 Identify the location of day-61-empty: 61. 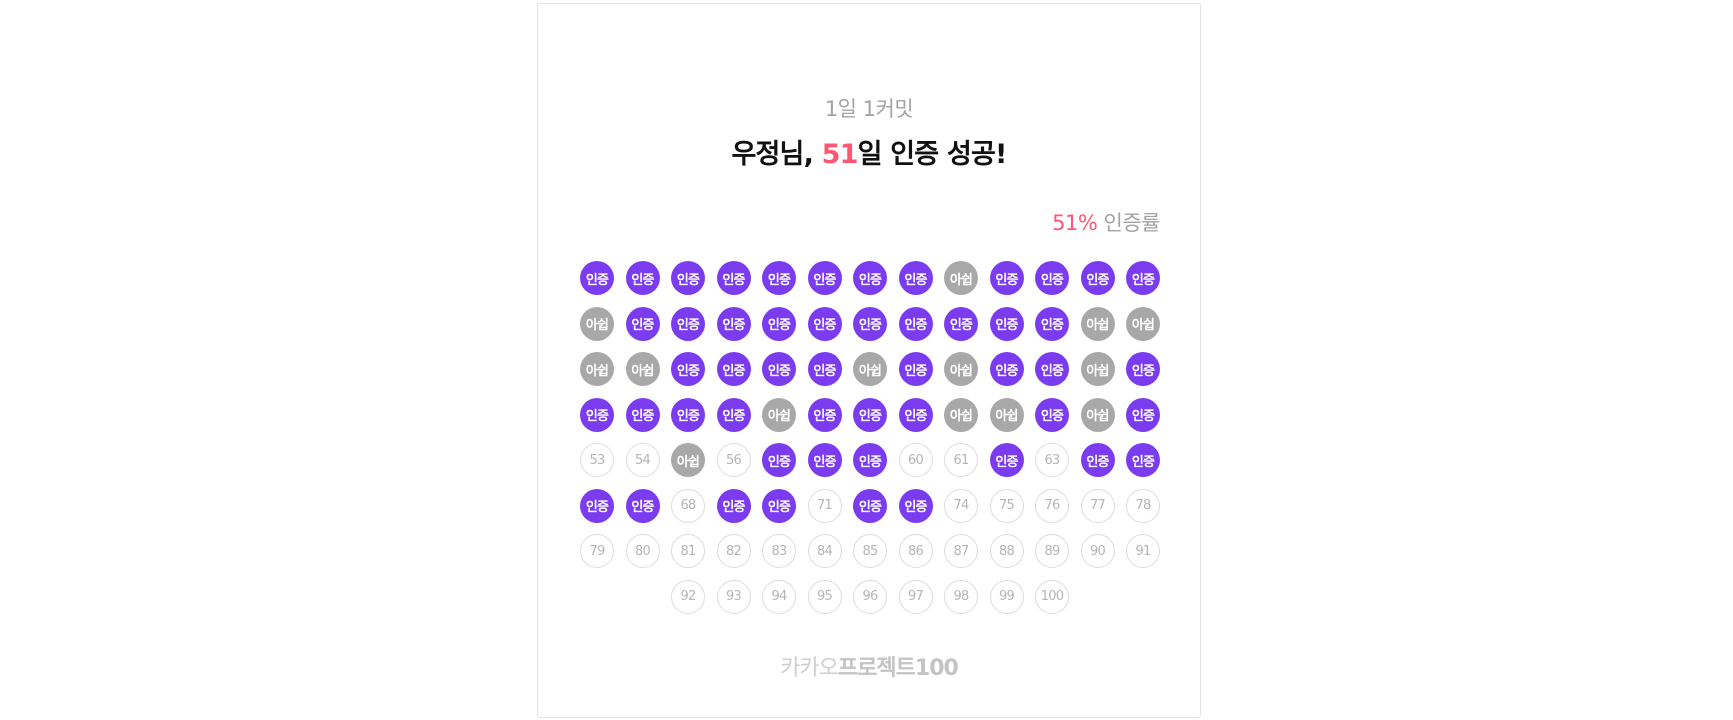
(961, 460).